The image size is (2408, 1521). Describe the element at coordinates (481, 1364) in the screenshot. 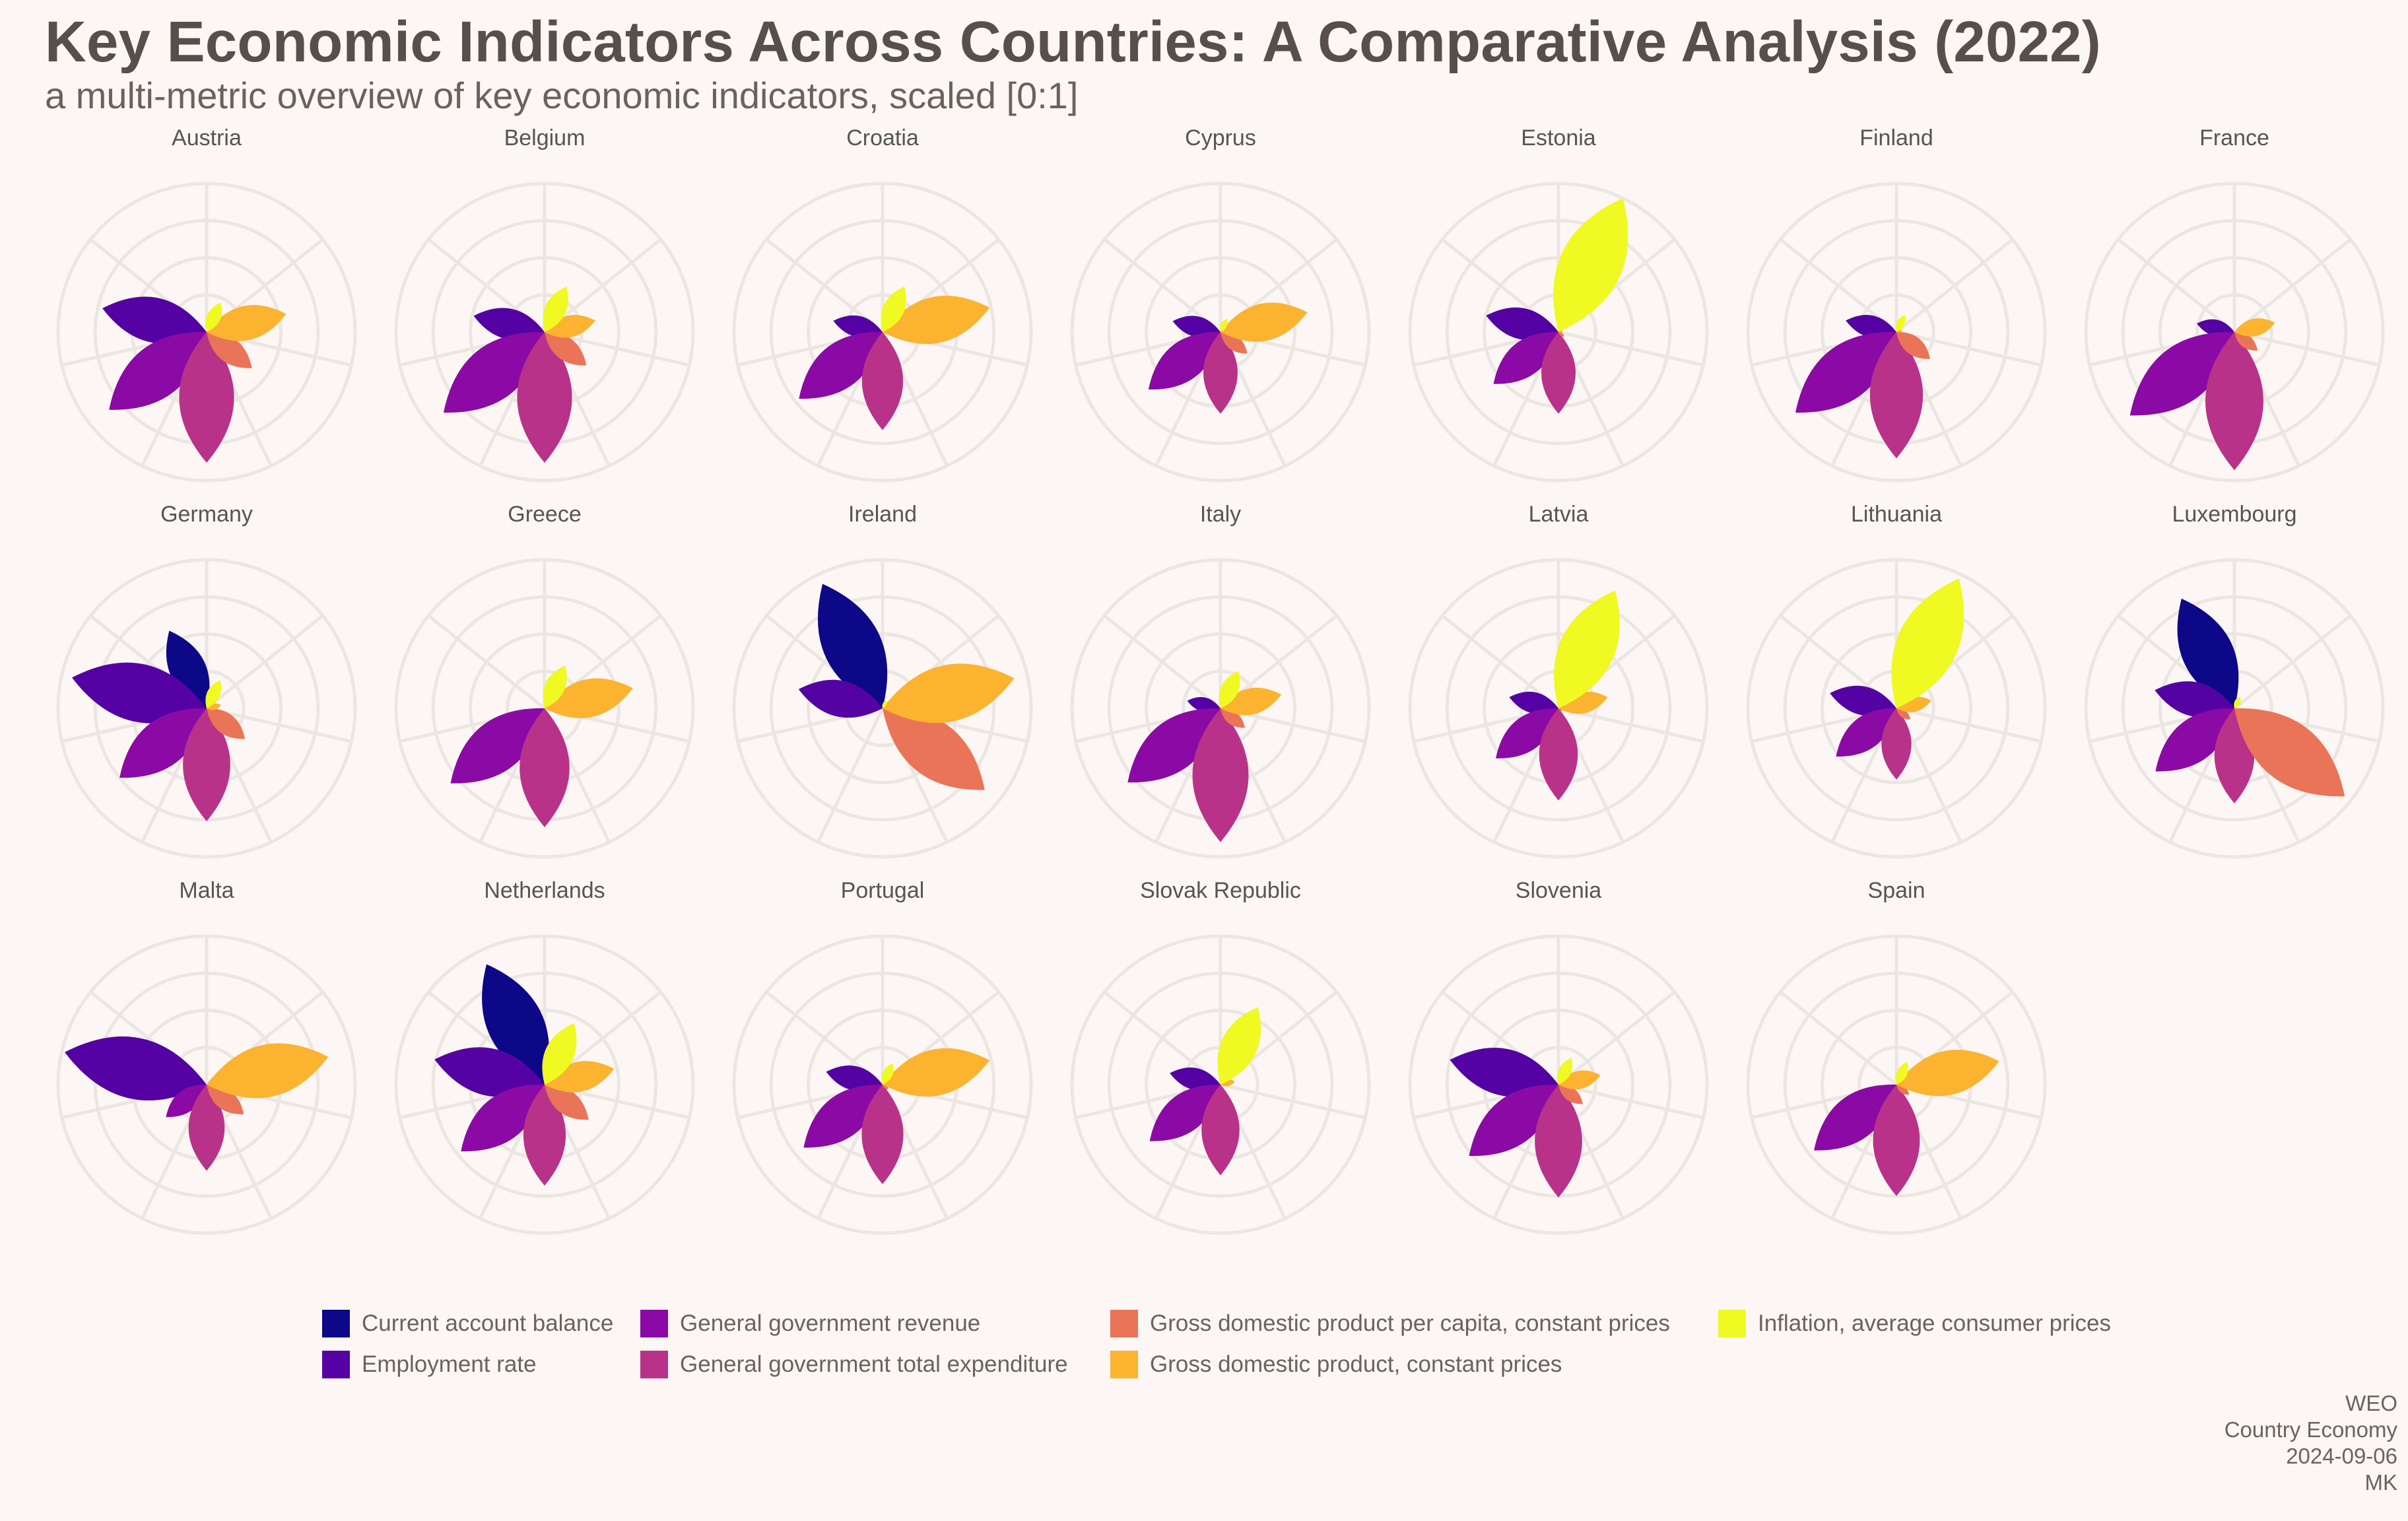

I see `legend-item: Employment rate` at that location.